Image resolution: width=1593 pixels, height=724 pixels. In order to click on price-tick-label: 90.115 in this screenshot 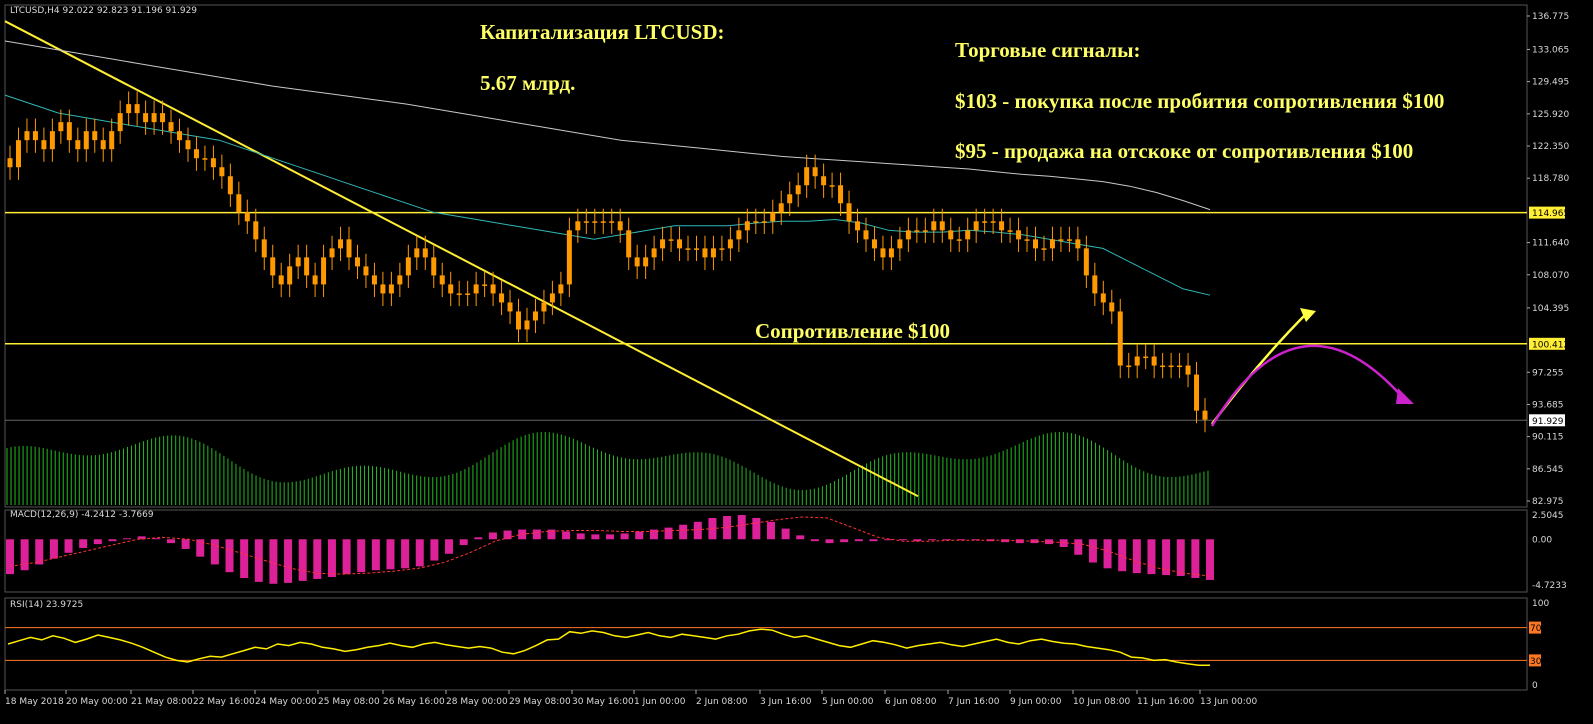, I will do `click(1548, 438)`.